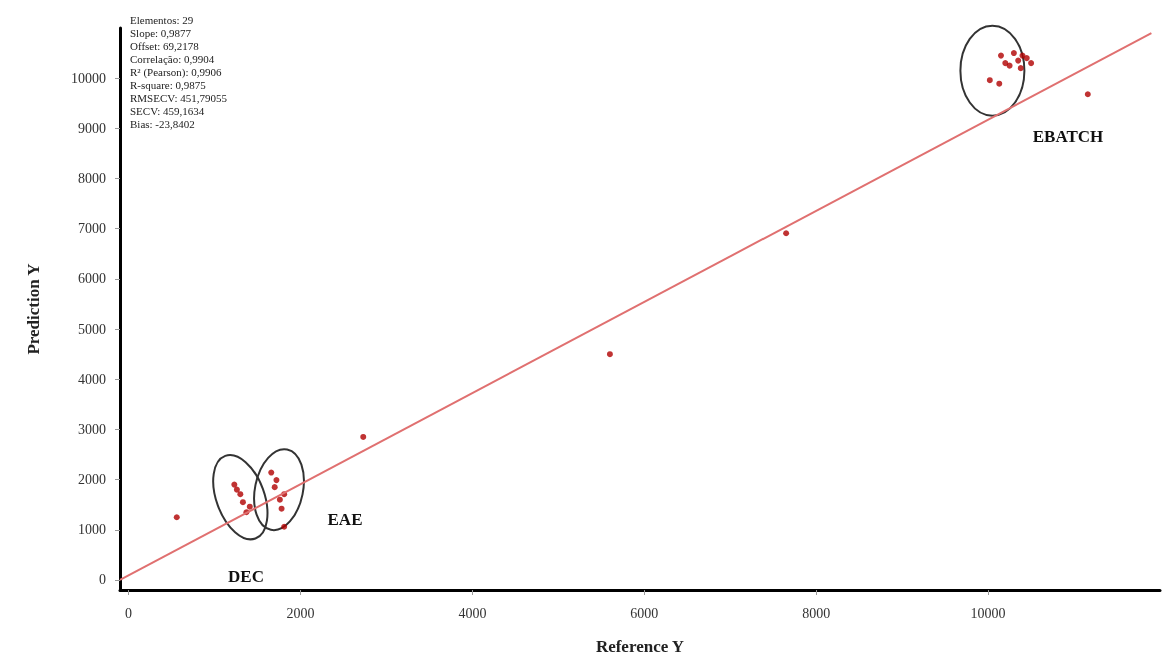  What do you see at coordinates (176, 72) in the screenshot?
I see `annotation: R² (Pearson): 0,9906` at bounding box center [176, 72].